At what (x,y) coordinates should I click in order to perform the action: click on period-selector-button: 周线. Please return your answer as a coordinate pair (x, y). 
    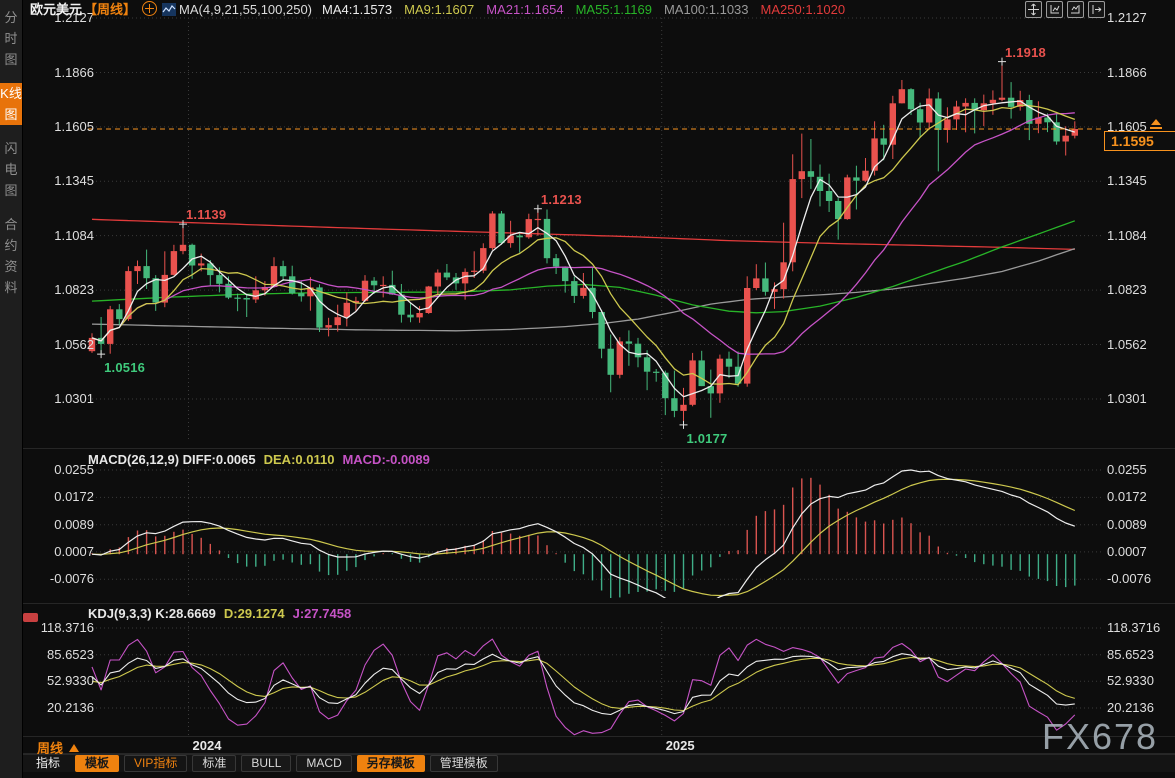
    Looking at the image, I should click on (58, 747).